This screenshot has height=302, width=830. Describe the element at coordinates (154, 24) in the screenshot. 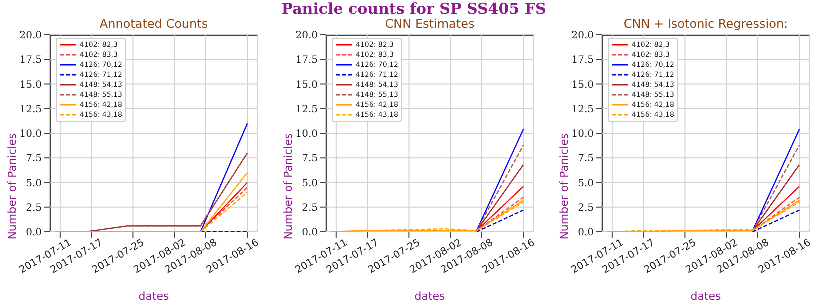

I see `chart-title: Annotated Counts` at that location.